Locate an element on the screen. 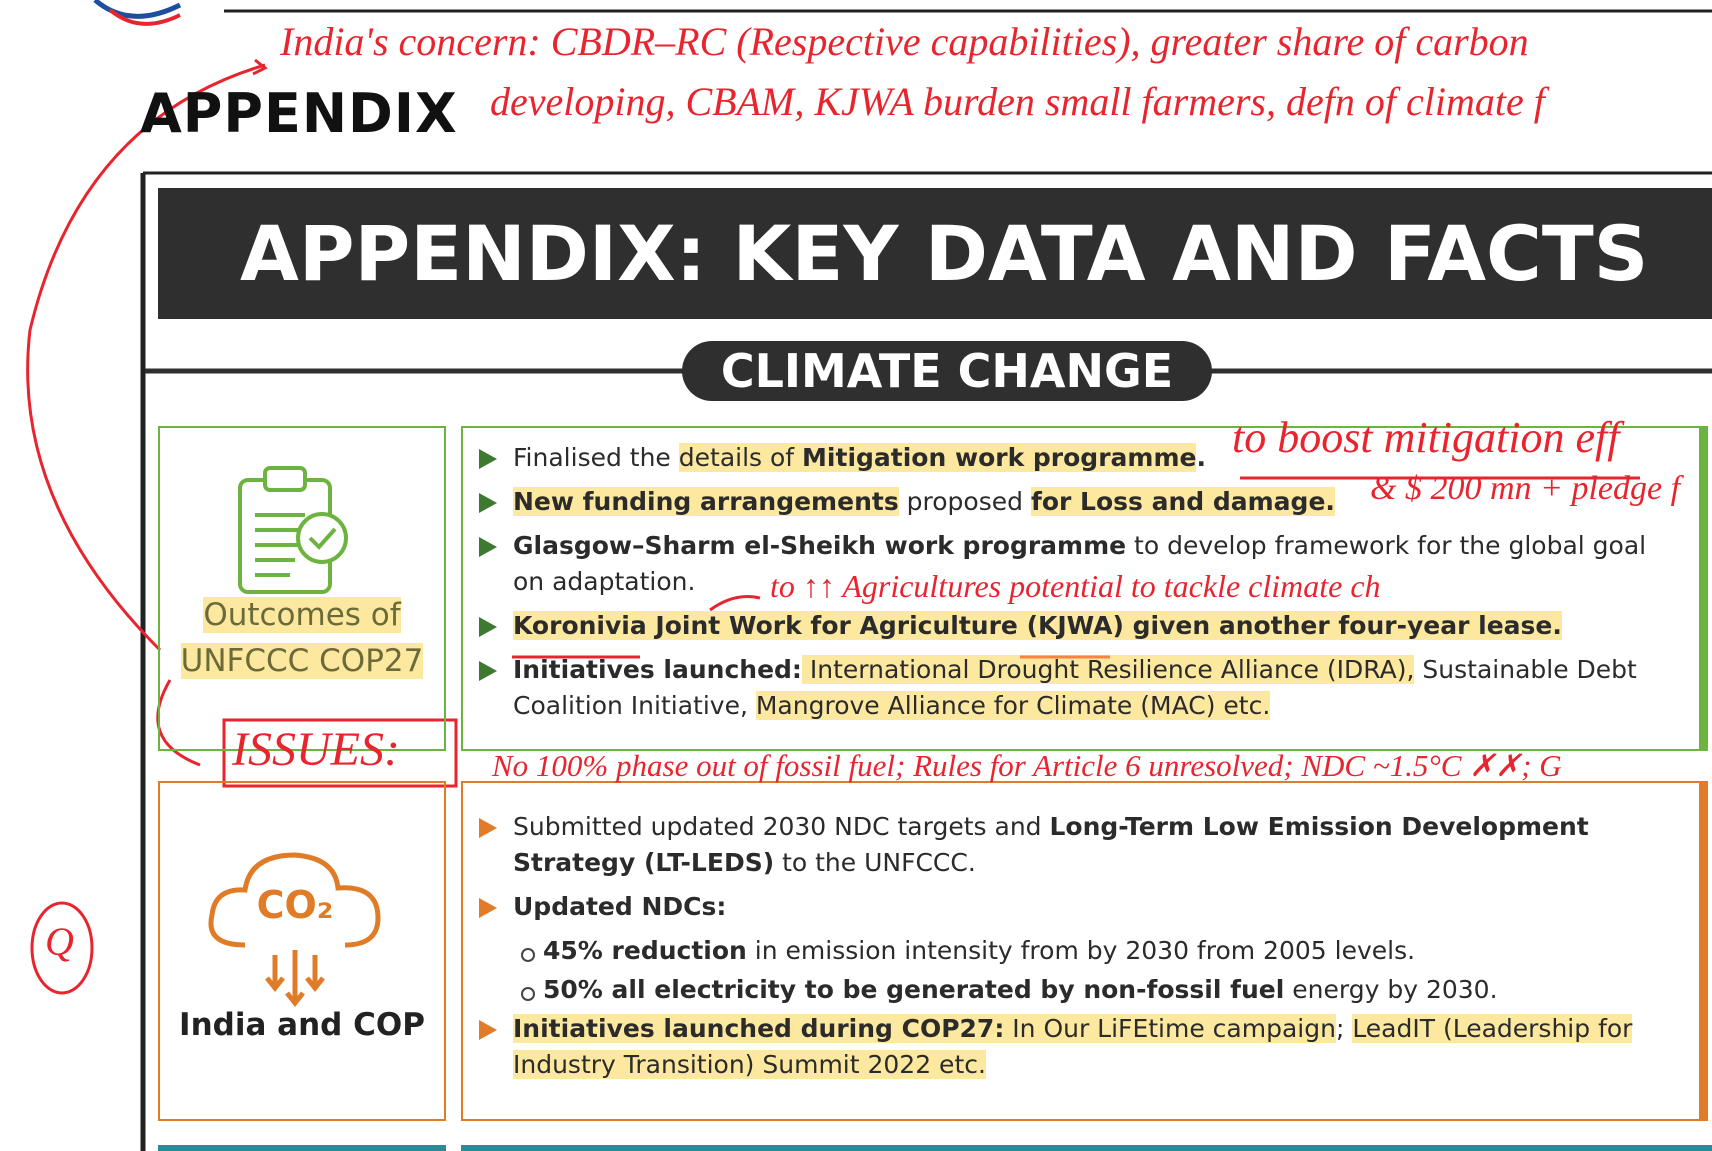  text-run: details of is located at coordinates (740, 457).